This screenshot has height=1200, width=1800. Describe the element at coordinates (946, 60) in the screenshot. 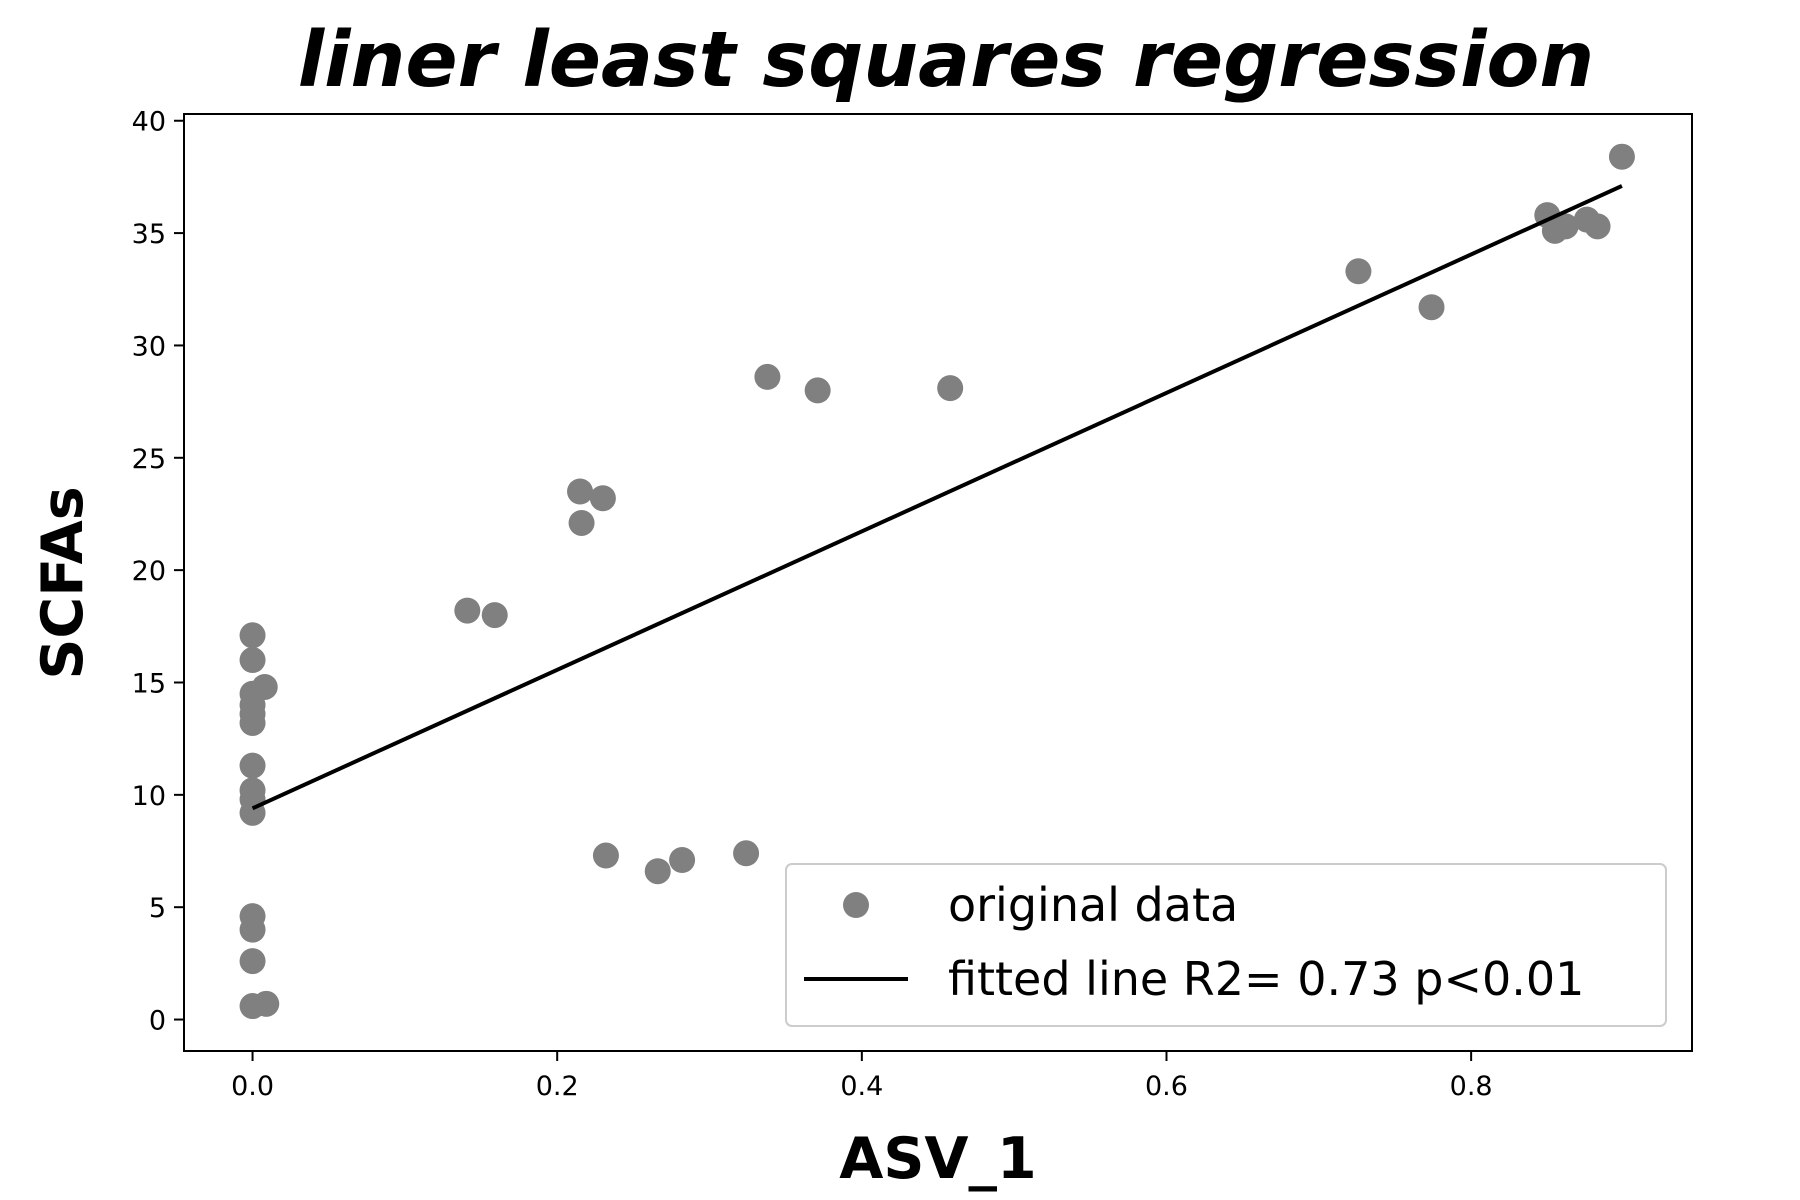

I see `chart-title: liner least squares regression` at that location.